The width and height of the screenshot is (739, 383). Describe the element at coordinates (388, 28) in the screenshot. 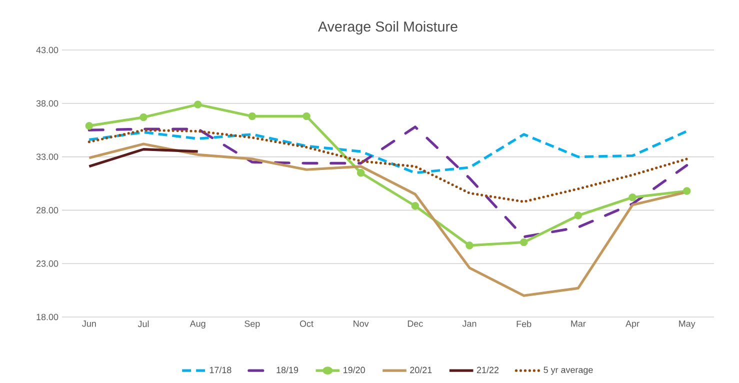

I see `chart-title: Average Soil Moisture` at that location.